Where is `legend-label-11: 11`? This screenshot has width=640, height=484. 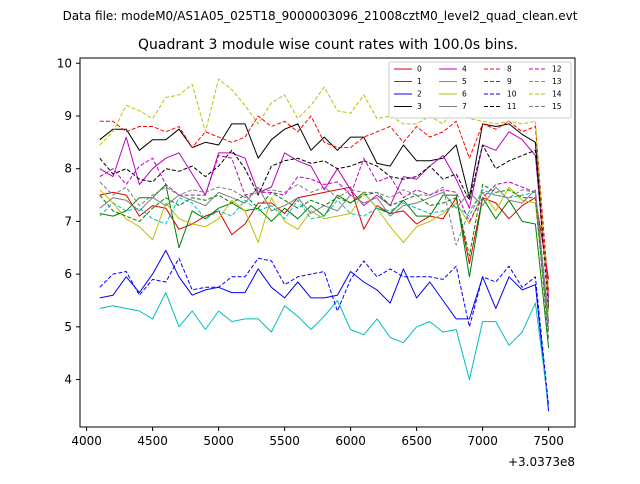
legend-label-11: 11 is located at coordinates (512, 106).